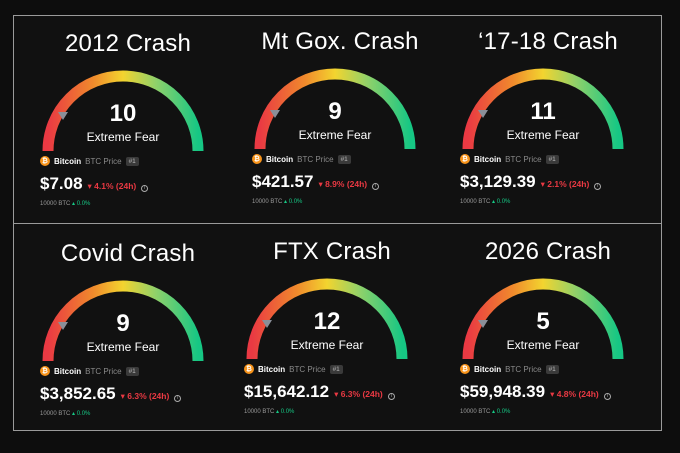 The width and height of the screenshot is (680, 453). I want to click on btc-price: $15,642.12, so click(287, 391).